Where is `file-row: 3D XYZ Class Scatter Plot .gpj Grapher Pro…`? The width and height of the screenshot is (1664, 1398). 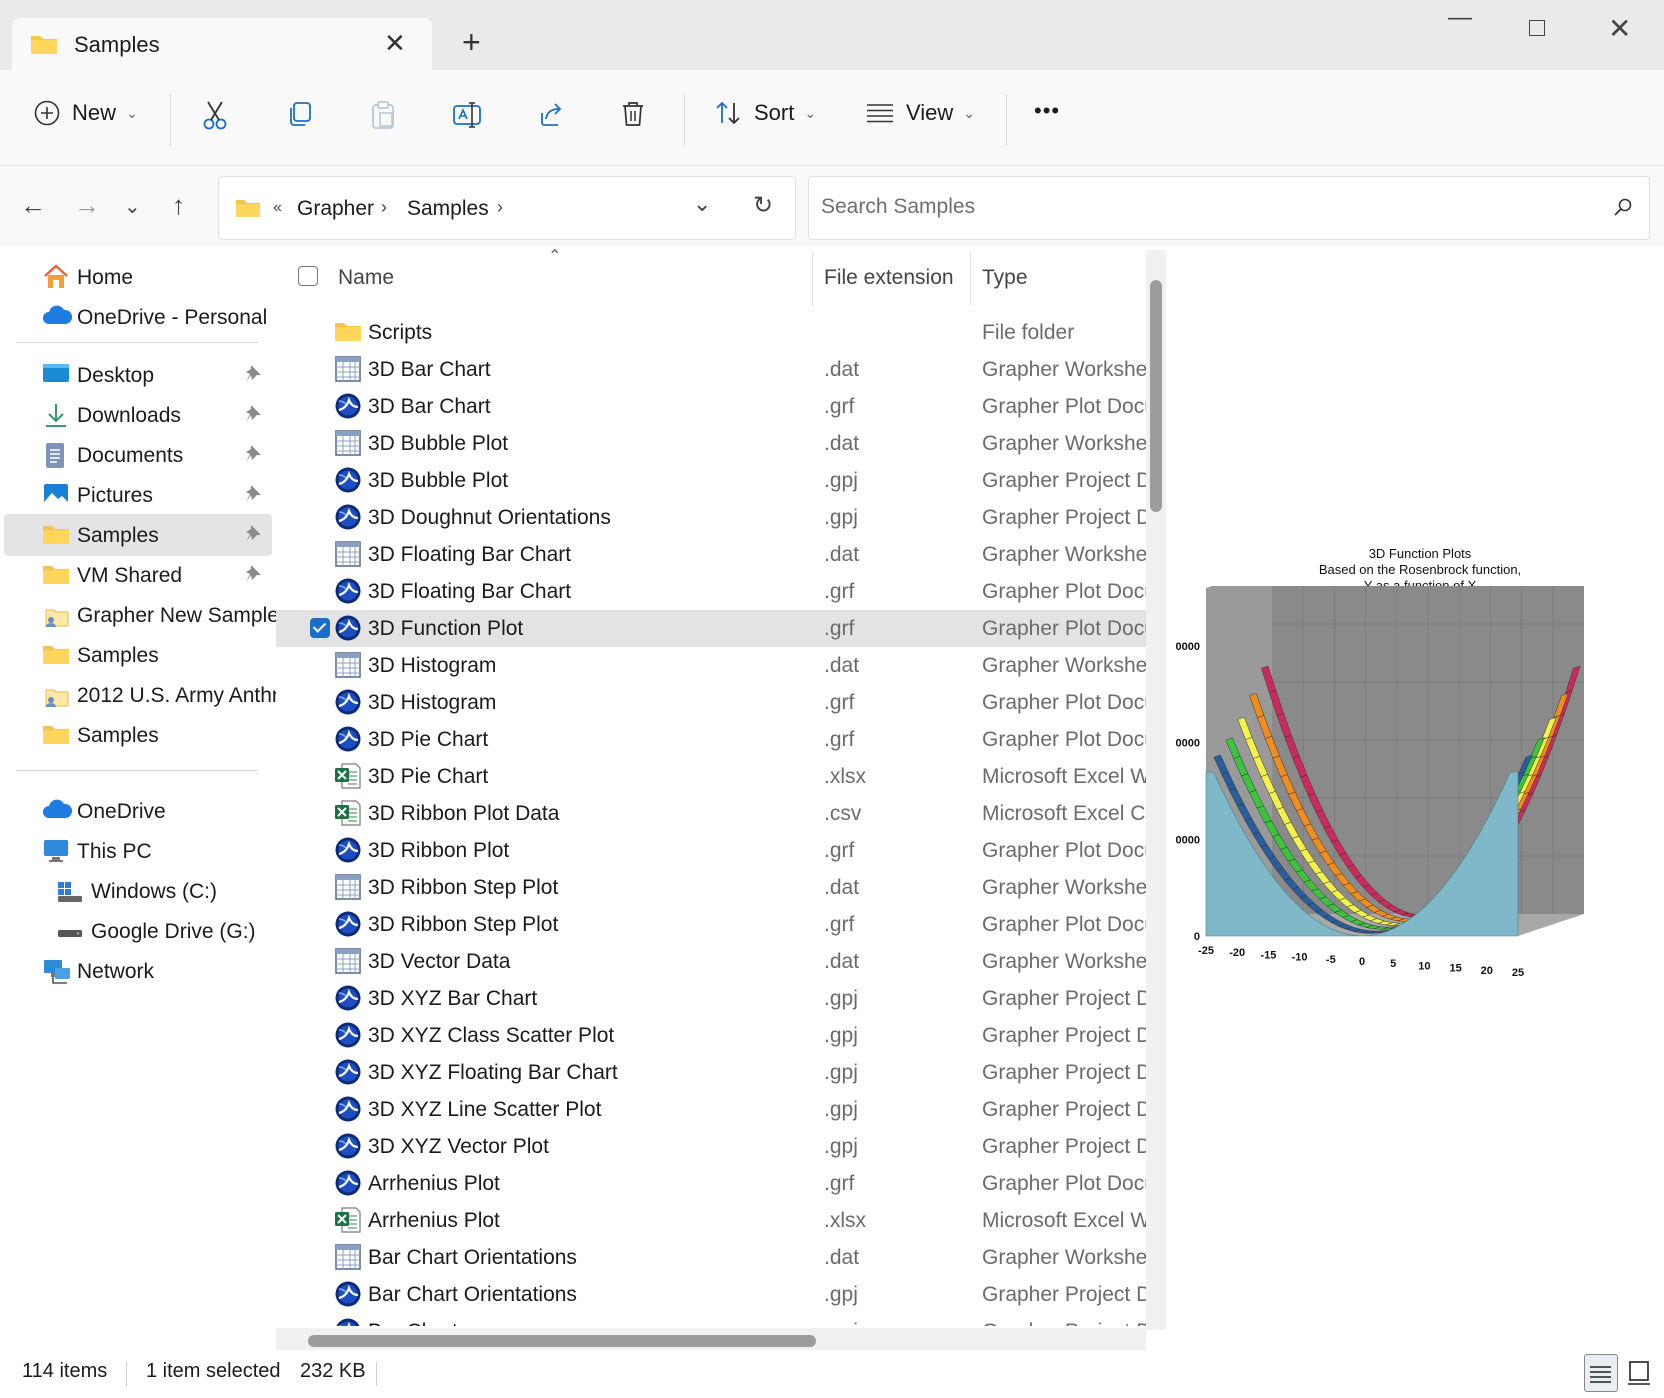 file-row: 3D XYZ Class Scatter Plot .gpj Grapher Pro… is located at coordinates (711, 1035).